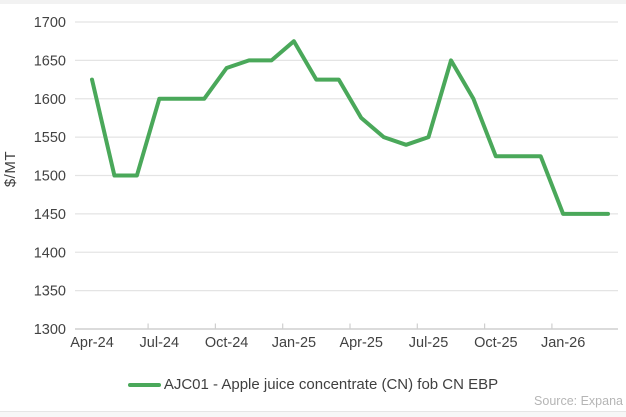 Image resolution: width=626 pixels, height=417 pixels. Describe the element at coordinates (361, 343) in the screenshot. I see `x-axis-tick-label: Apr-25` at that location.